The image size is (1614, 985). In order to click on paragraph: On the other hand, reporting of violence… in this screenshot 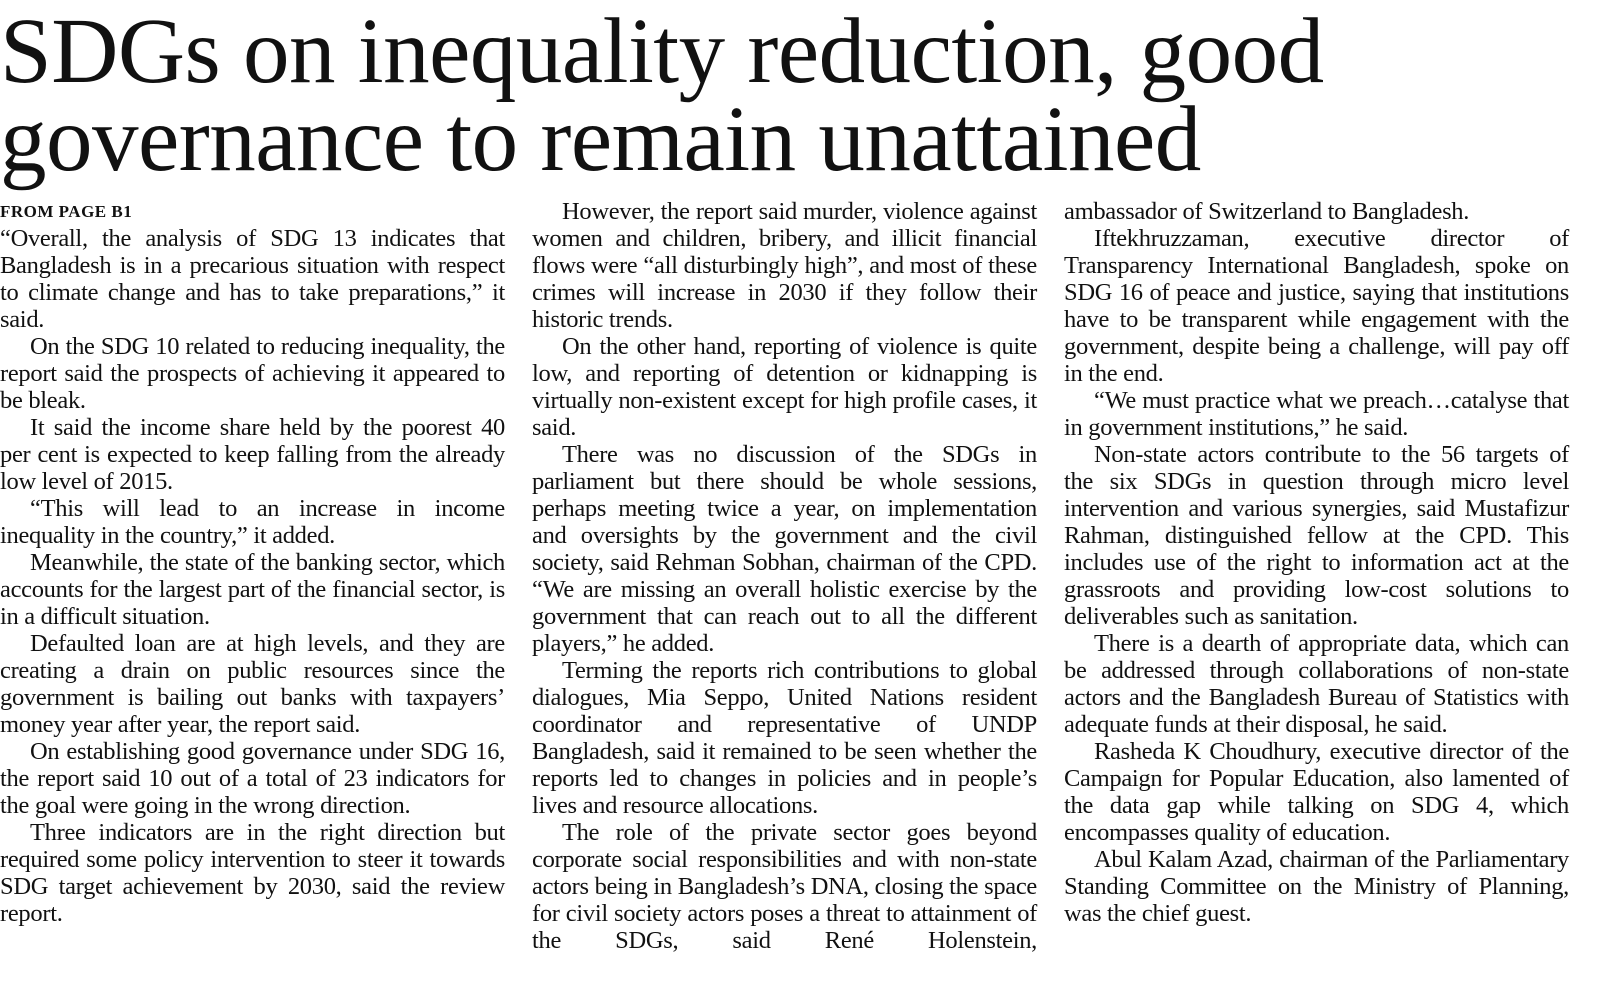, I will do `click(784, 387)`.